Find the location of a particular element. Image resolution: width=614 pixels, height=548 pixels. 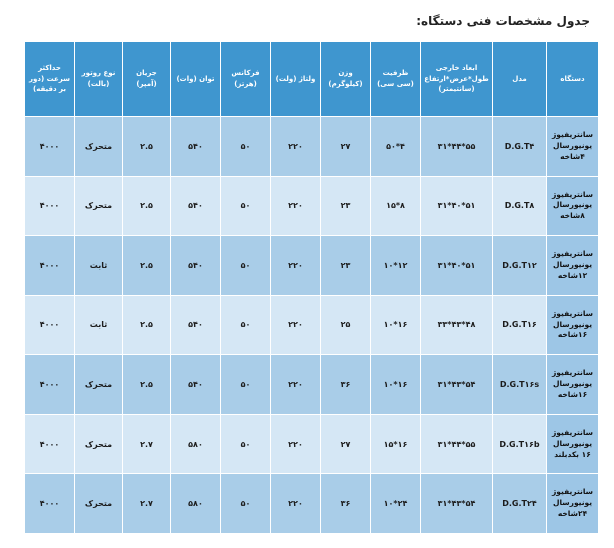

table-cell: D.G.T۲۴ is located at coordinates (519, 503).